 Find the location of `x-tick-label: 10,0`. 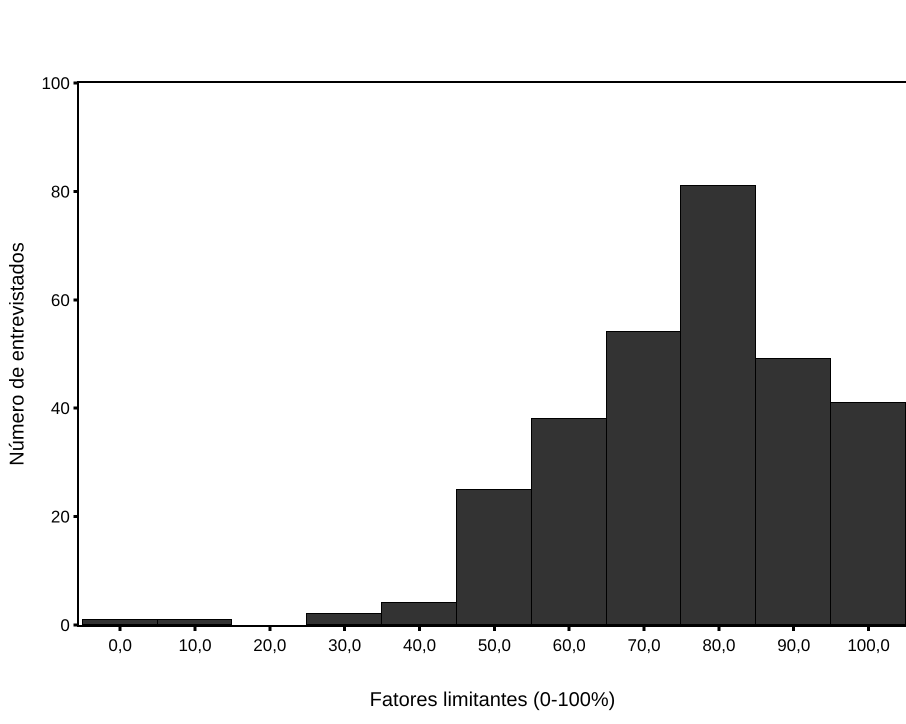

x-tick-label: 10,0 is located at coordinates (195, 646).